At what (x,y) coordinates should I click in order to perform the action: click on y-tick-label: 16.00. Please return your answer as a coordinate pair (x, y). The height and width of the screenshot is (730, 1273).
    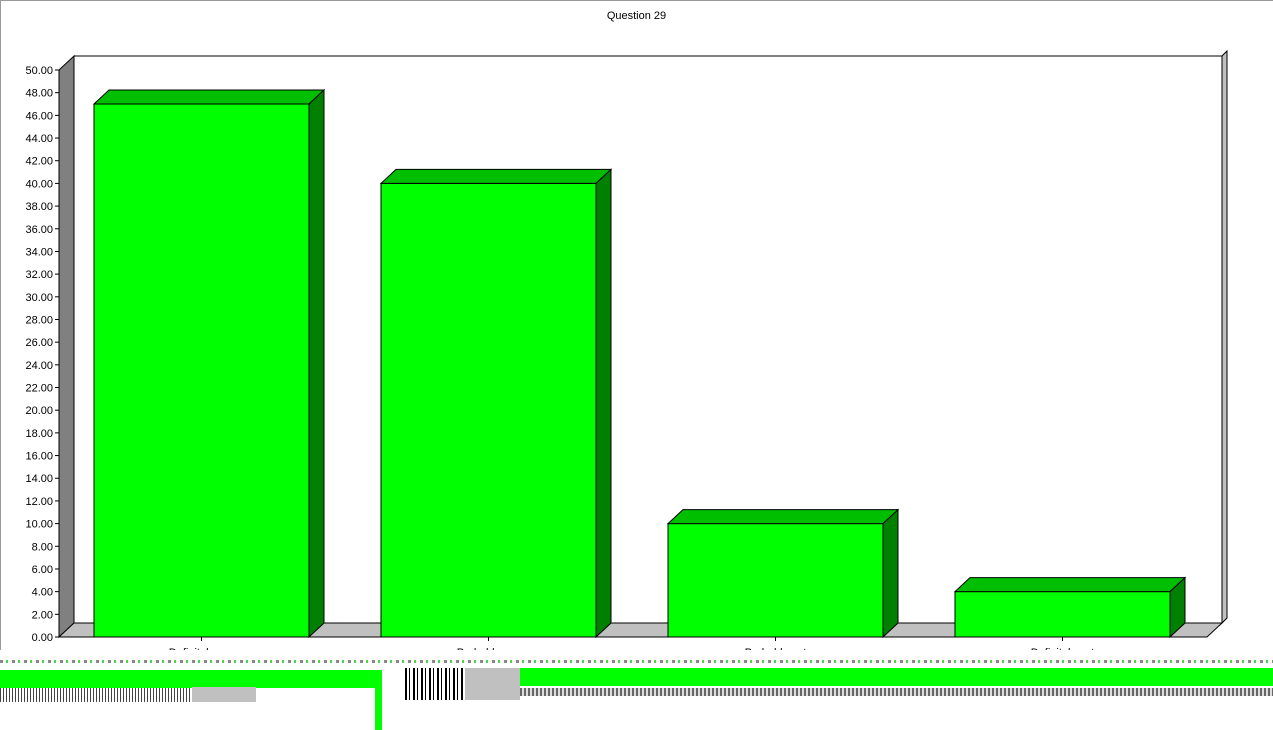
    Looking at the image, I should click on (39, 457).